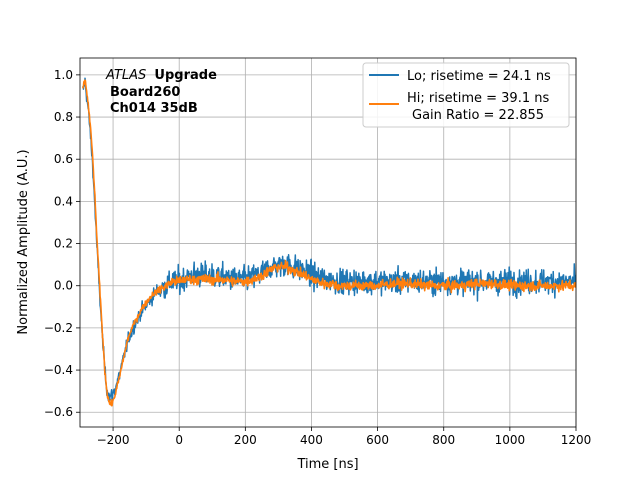 This screenshot has height=480, width=640. Describe the element at coordinates (179, 440) in the screenshot. I see `x-tick-label: 0` at that location.